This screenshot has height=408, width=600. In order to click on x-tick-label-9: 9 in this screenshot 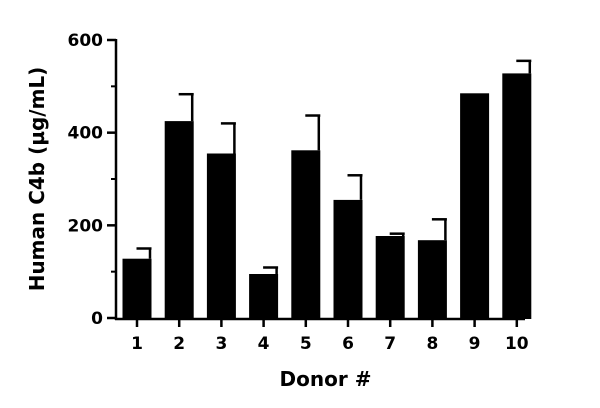, I will do `click(475, 344)`.